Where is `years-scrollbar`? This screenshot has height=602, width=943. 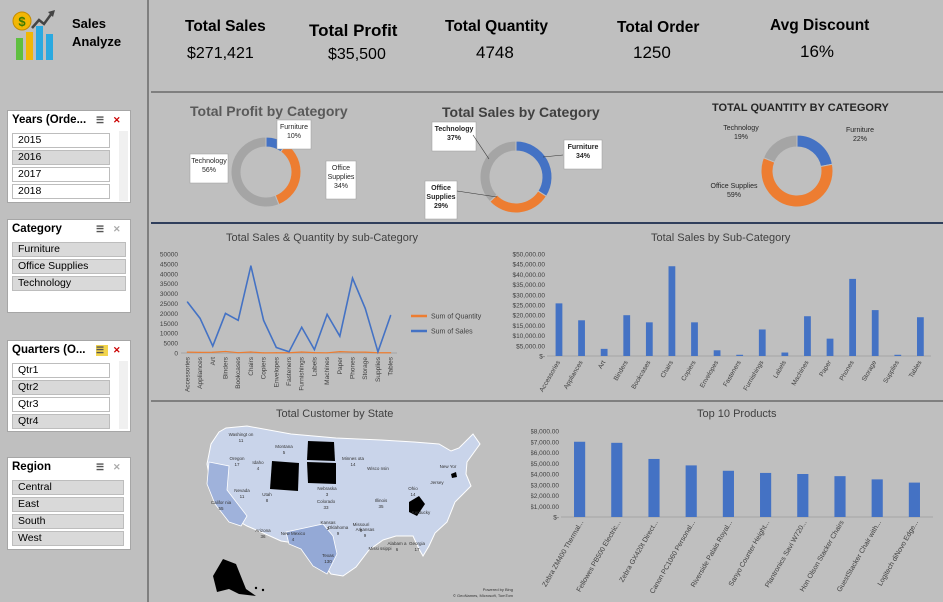 years-scrollbar is located at coordinates (123, 166).